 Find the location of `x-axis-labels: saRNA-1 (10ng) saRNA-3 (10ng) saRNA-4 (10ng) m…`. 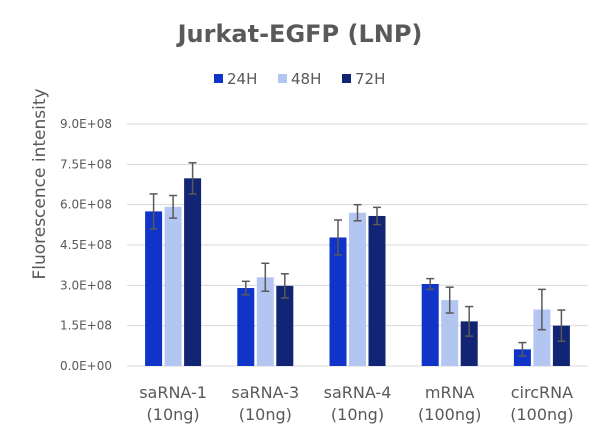

x-axis-labels: saRNA-1 (10ng) saRNA-3 (10ng) saRNA-4 (10ng) m… is located at coordinates (356, 403).